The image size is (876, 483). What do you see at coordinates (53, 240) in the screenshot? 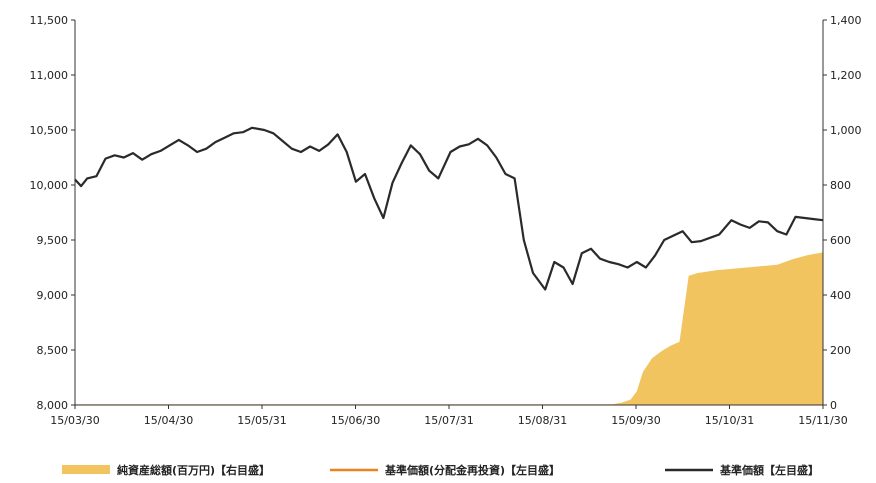
I see `y-left-tick-label: 9,500` at bounding box center [53, 240].